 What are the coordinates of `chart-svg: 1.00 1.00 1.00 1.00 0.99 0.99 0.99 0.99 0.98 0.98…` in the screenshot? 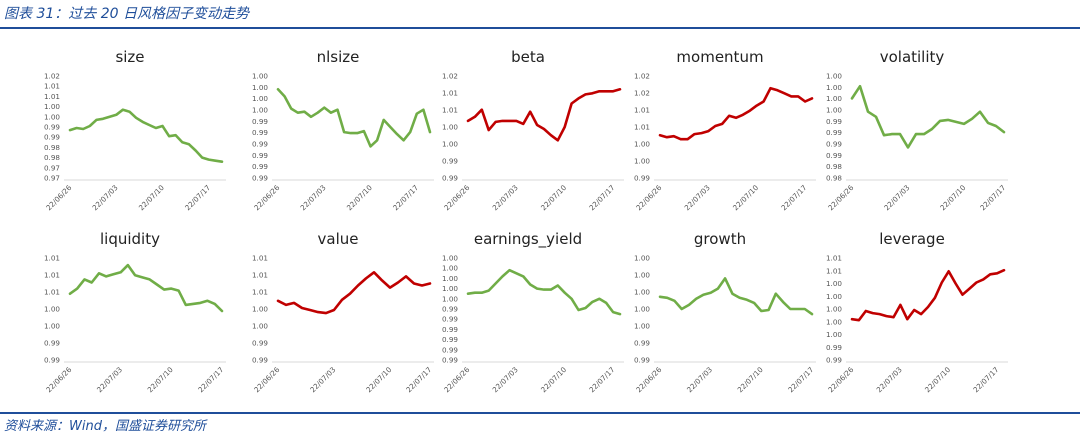 It's located at (917, 142).